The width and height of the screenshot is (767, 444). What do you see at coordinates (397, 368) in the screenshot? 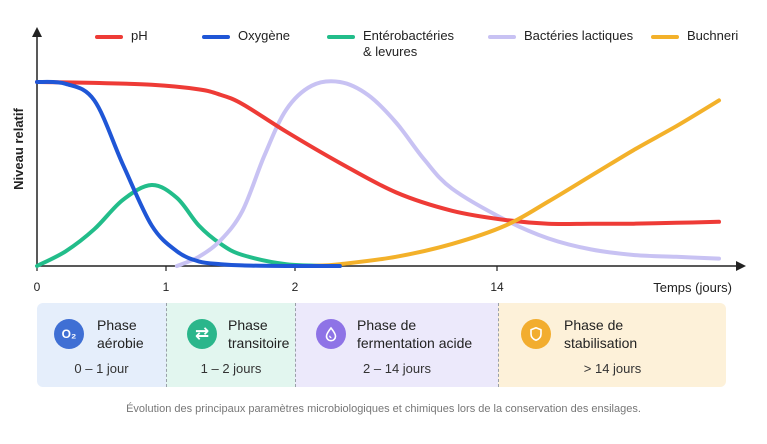
I see `phase-range: 2 – 14 jours` at bounding box center [397, 368].